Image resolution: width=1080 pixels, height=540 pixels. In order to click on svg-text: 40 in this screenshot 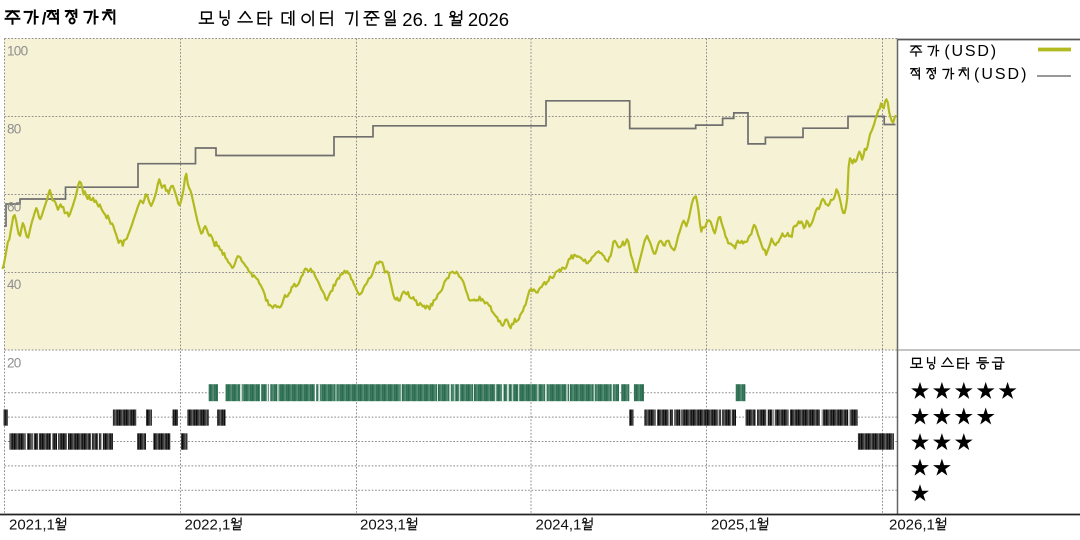, I will do `click(14, 284)`.